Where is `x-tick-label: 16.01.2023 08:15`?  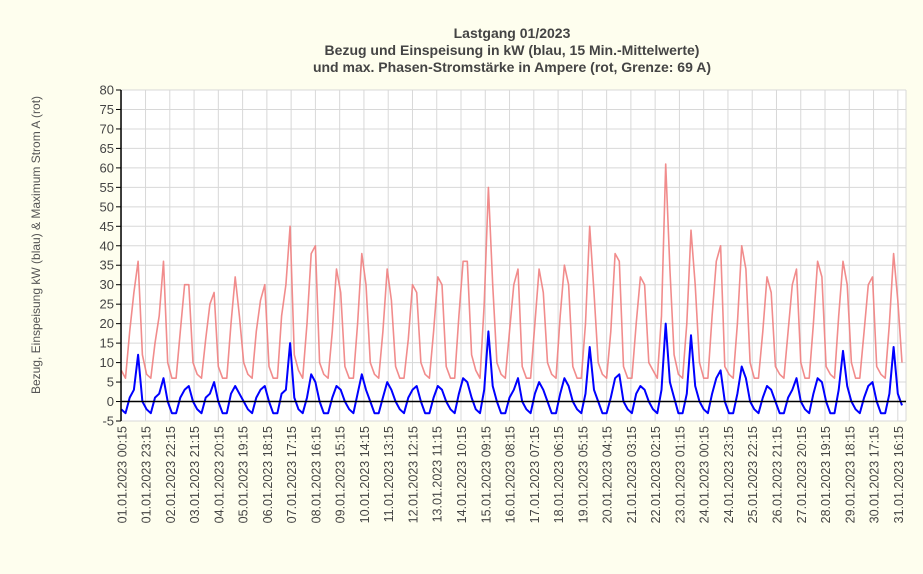 x-tick-label: 16.01.2023 08:15 is located at coordinates (511, 474).